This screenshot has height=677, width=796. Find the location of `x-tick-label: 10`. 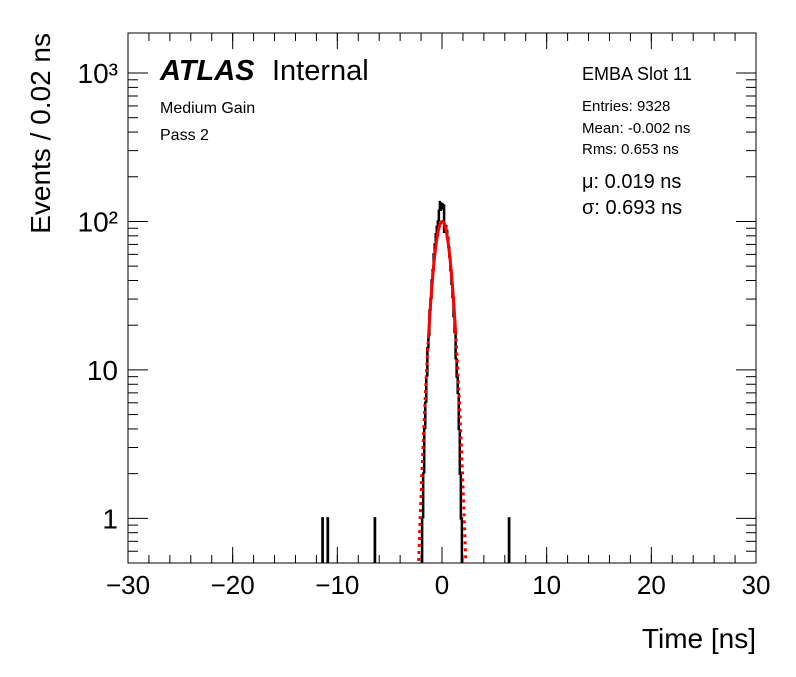

x-tick-label: 10 is located at coordinates (546, 585).